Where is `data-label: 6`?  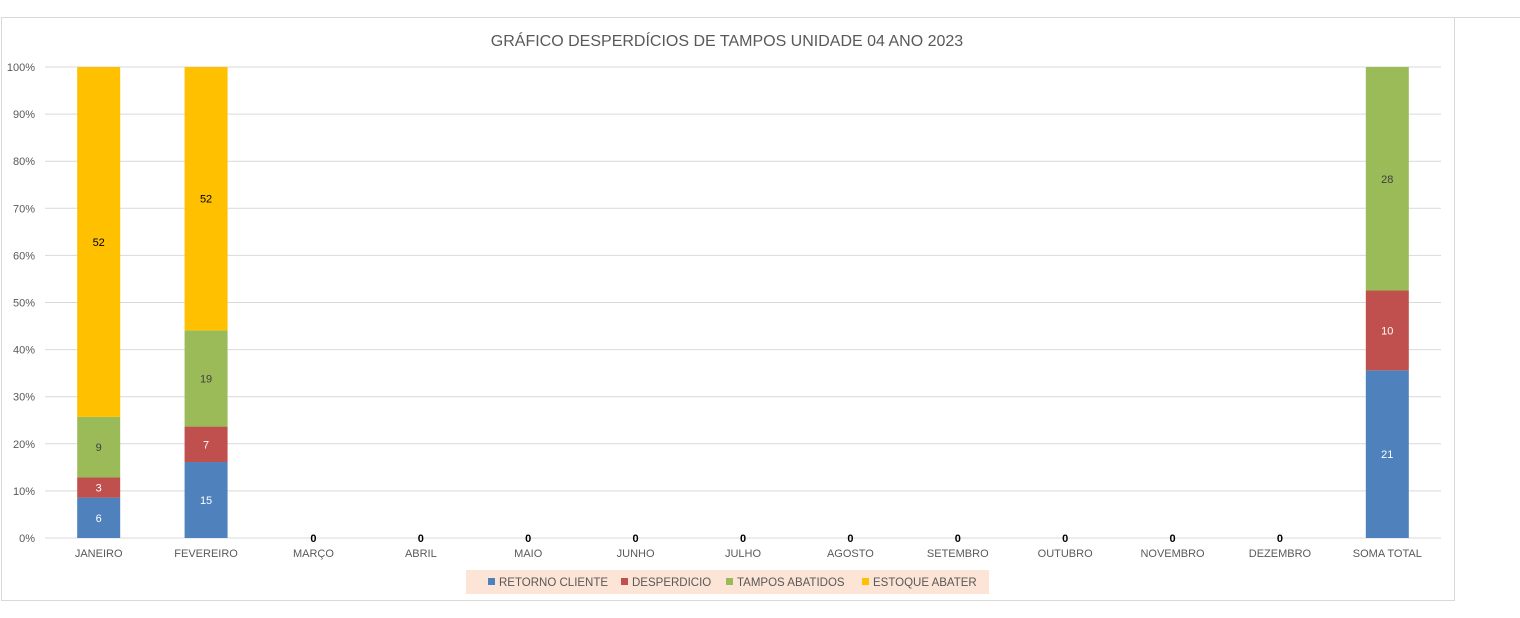
data-label: 6 is located at coordinates (99, 519).